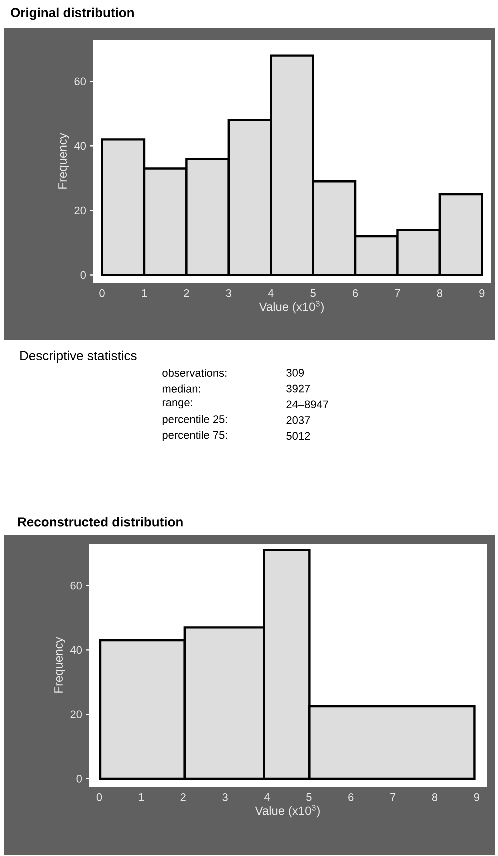  What do you see at coordinates (298, 420) in the screenshot?
I see `text: 2037` at bounding box center [298, 420].